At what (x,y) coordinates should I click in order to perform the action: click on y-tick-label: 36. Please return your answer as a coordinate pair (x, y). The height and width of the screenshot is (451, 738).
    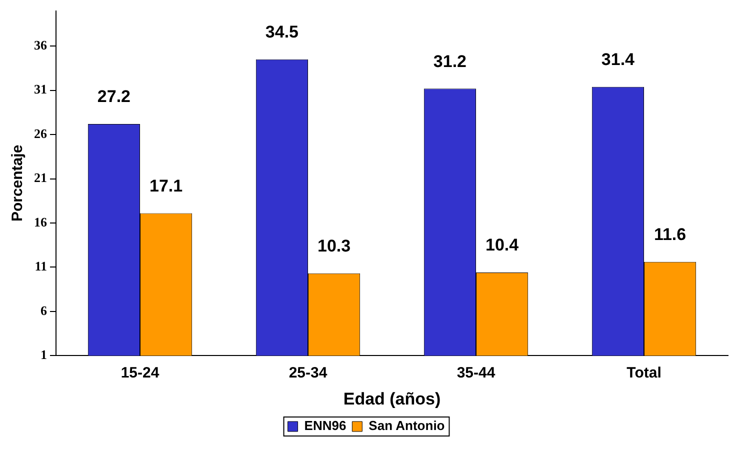
    Looking at the image, I should click on (41, 45).